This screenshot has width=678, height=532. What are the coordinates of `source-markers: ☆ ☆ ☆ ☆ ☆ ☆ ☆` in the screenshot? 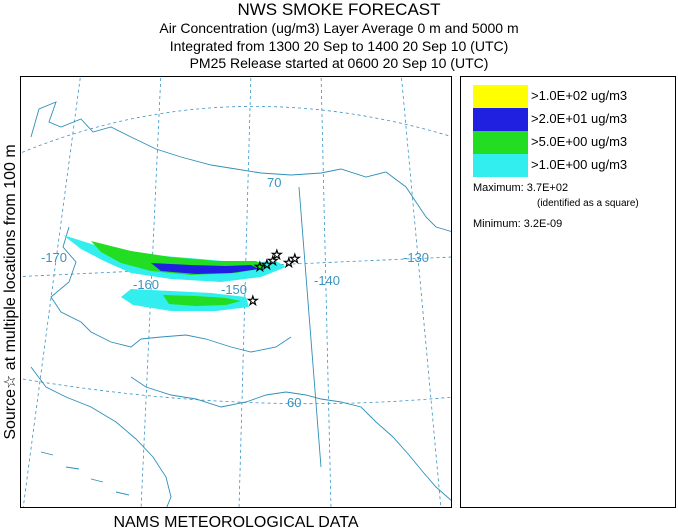 It's located at (274, 278).